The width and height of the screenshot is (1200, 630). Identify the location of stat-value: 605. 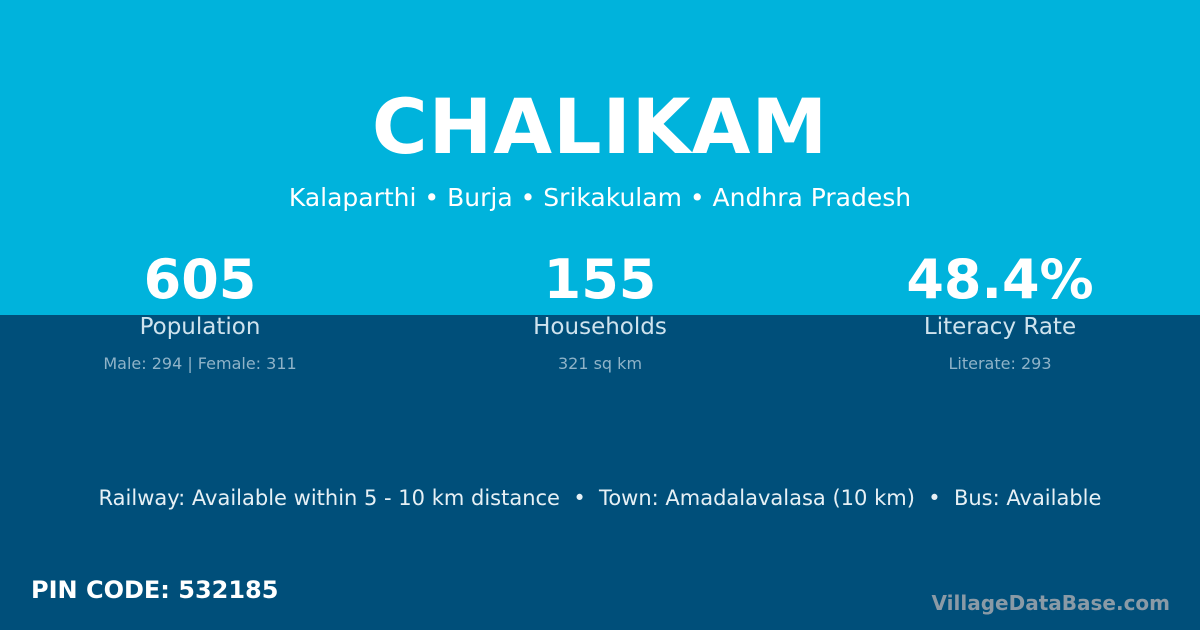
(200, 279).